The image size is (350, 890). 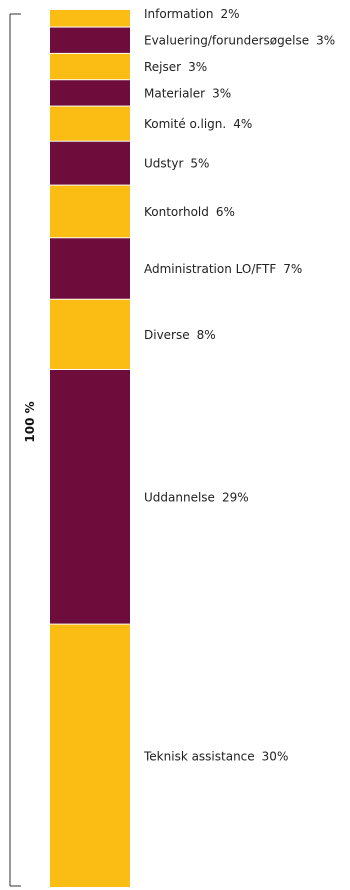 I want to click on segment-name: Evaluering/forundersøgelse, so click(x=226, y=41).